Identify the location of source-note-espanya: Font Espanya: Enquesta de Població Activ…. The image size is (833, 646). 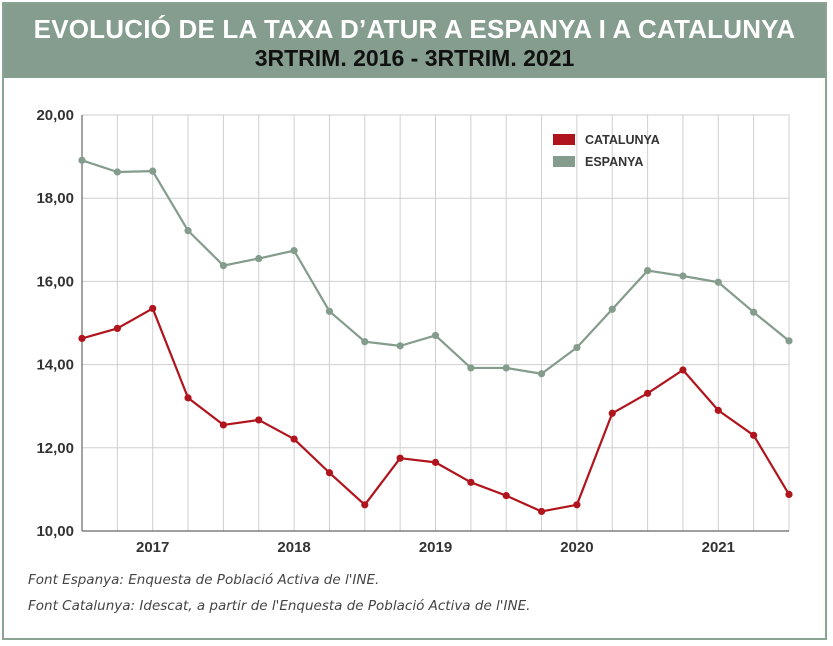
(204, 580).